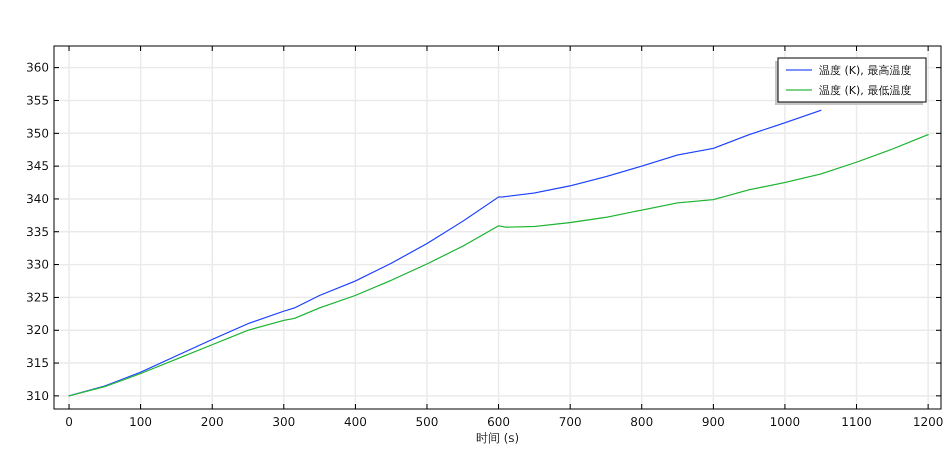  What do you see at coordinates (37, 363) in the screenshot?
I see `y-tick-label: 315` at bounding box center [37, 363].